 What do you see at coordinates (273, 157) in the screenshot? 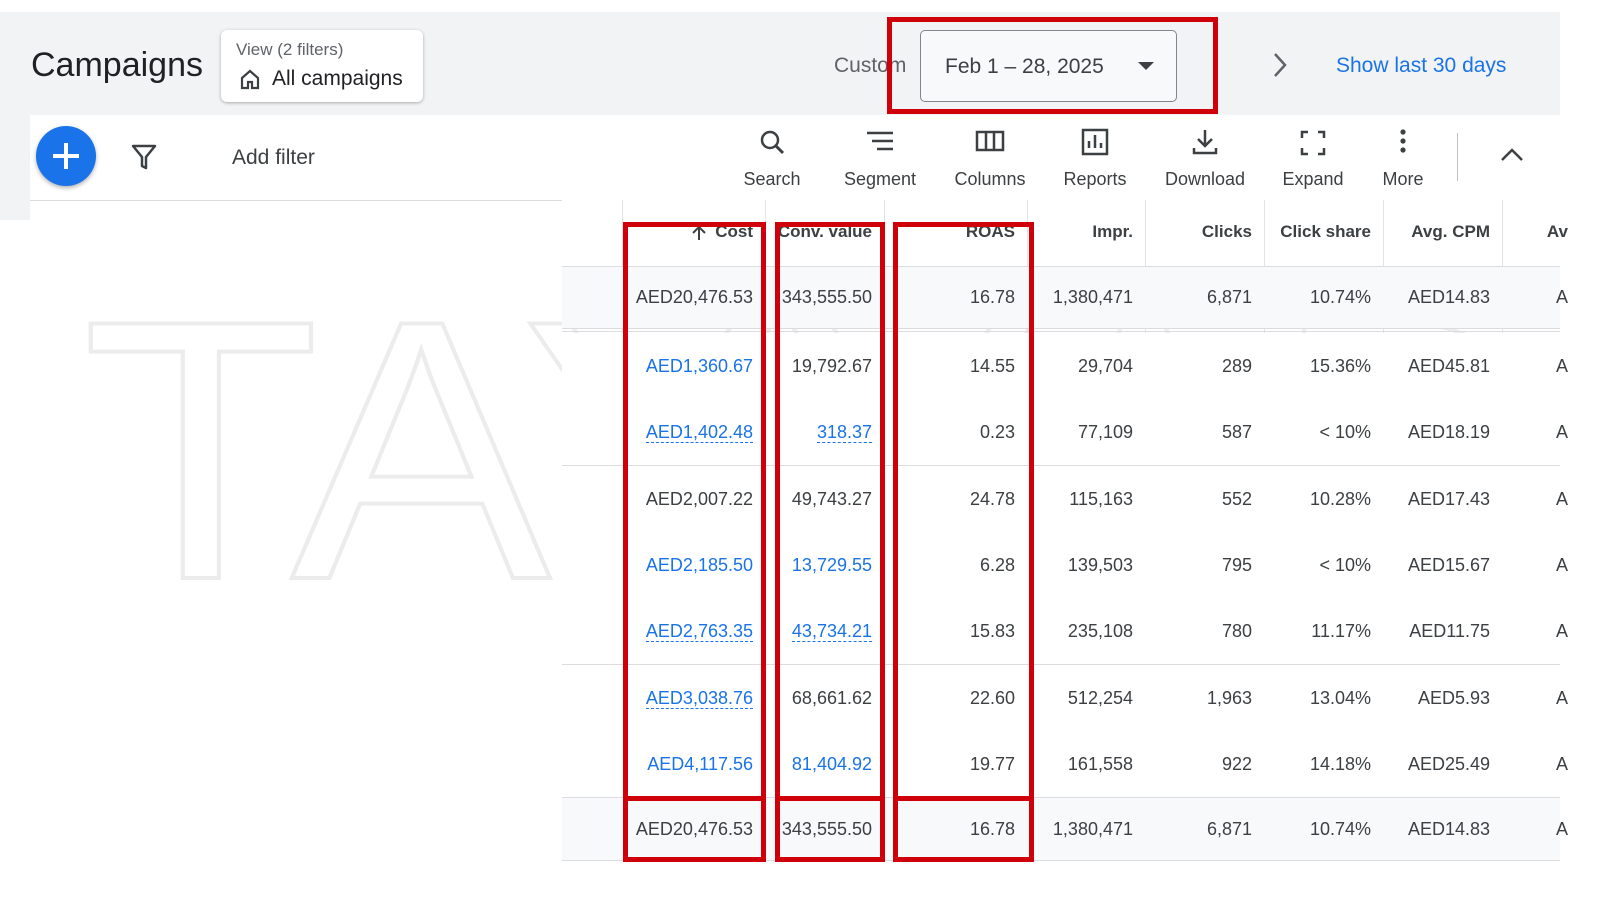
I see `add-filter: Add filter` at bounding box center [273, 157].